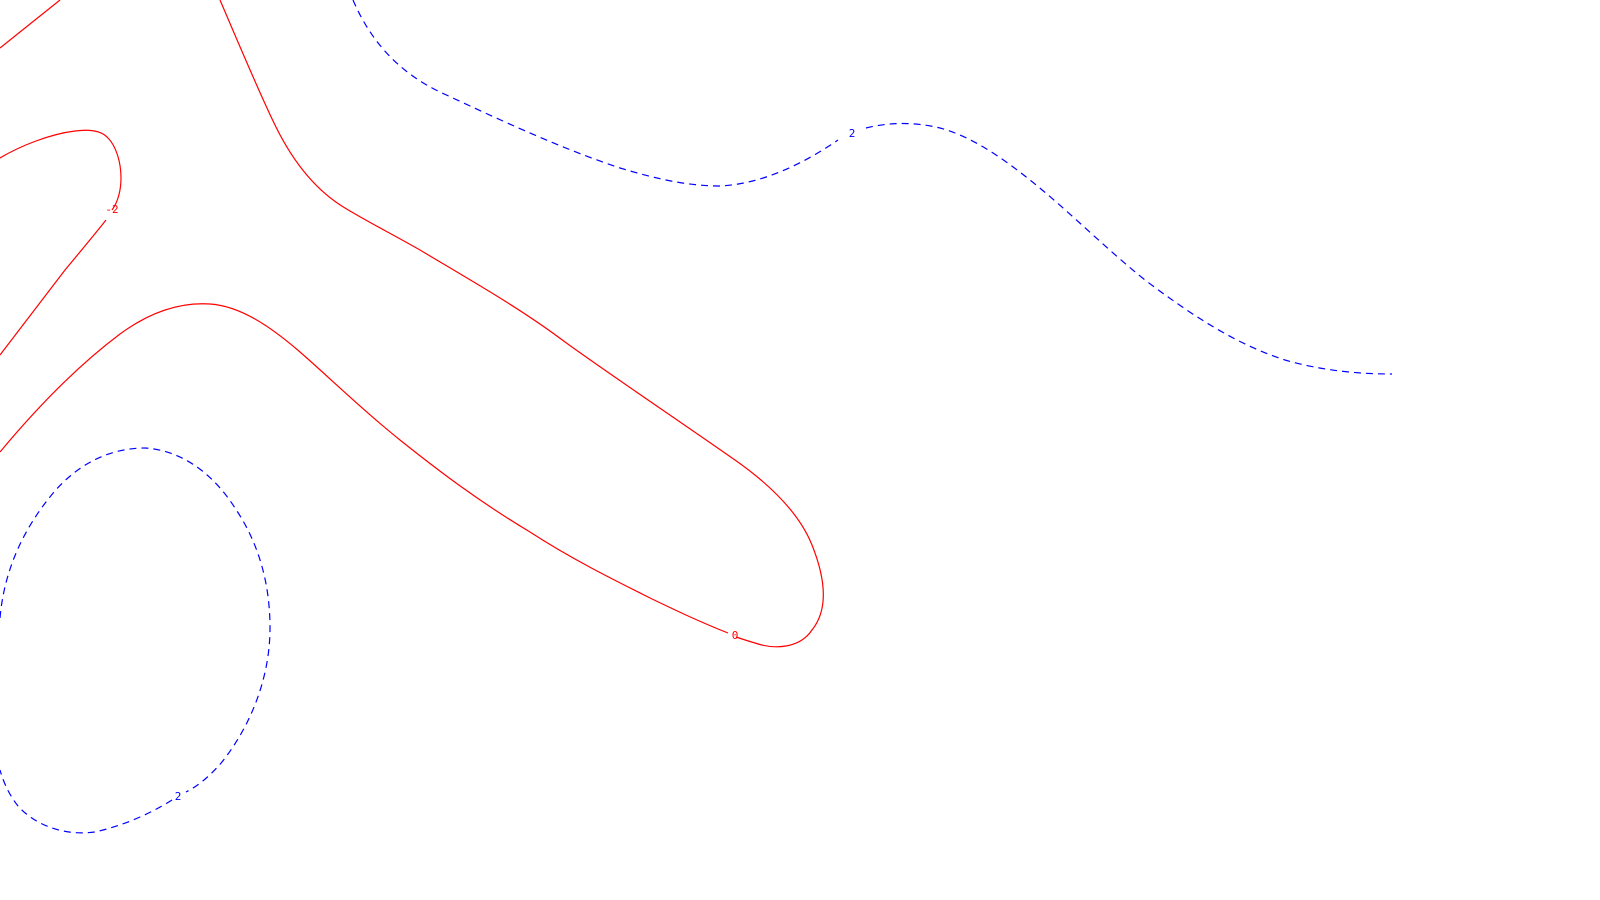  Describe the element at coordinates (852, 133) in the screenshot. I see `contour-label-2-top: 2` at that location.